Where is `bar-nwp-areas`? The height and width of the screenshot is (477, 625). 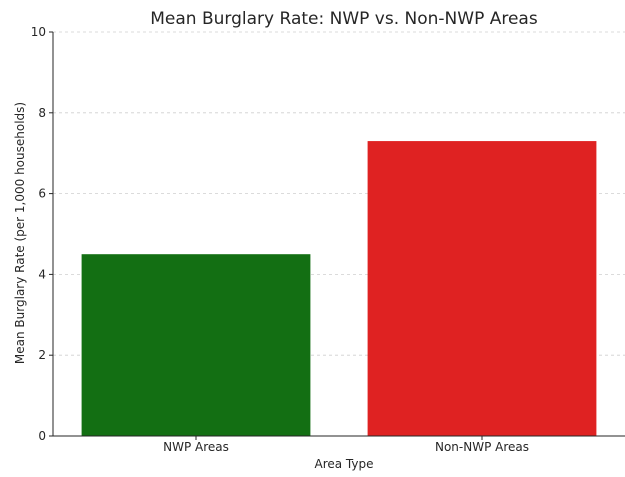
bar-nwp-areas is located at coordinates (196, 345).